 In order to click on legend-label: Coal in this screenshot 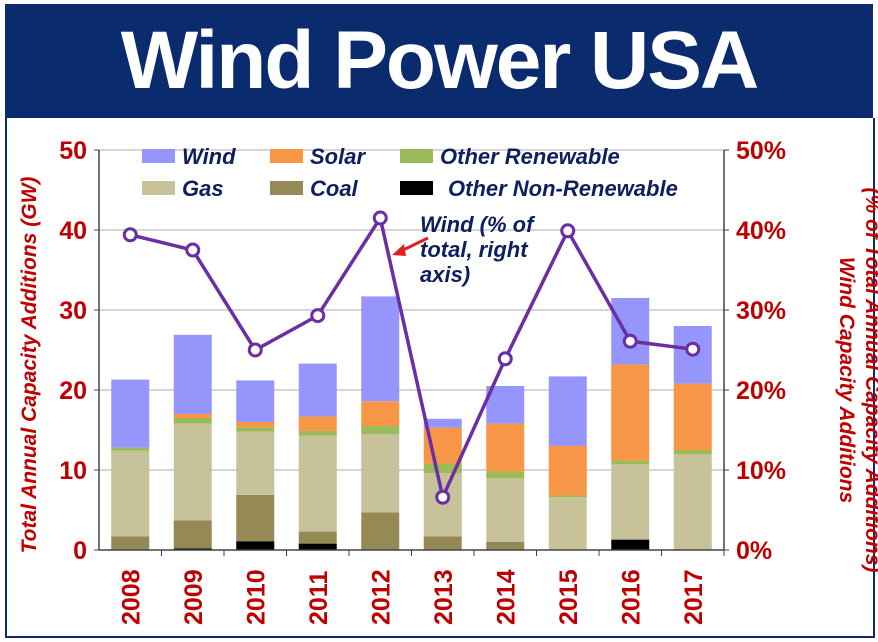, I will do `click(334, 188)`.